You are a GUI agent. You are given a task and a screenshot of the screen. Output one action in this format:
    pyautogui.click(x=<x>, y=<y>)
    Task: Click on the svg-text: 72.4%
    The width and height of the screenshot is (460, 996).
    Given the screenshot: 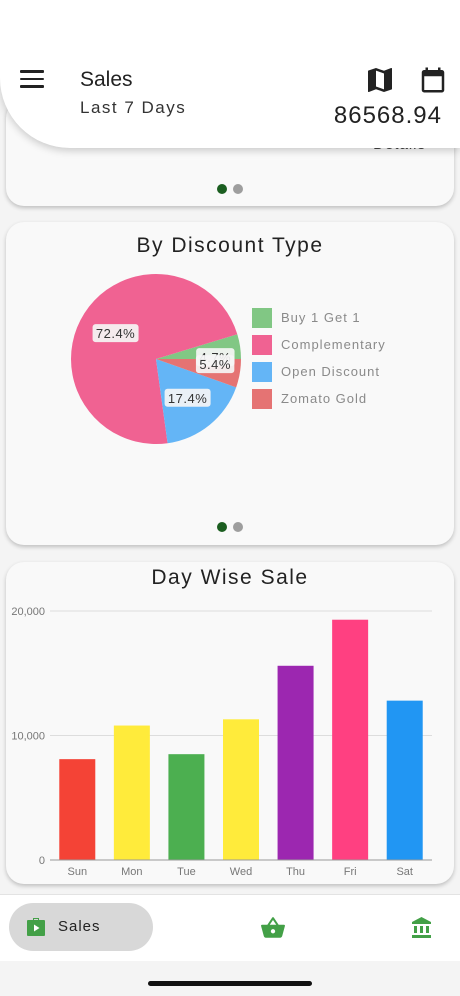 What is the action you would take?
    pyautogui.click(x=115, y=333)
    